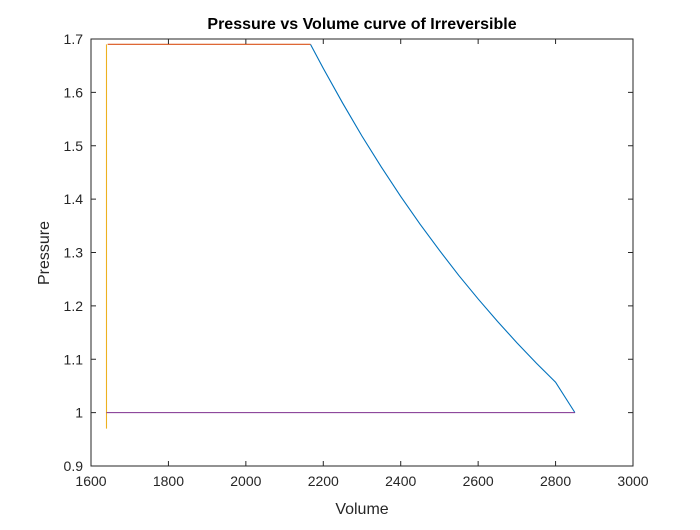 This screenshot has height=530, width=700. What do you see at coordinates (74, 359) in the screenshot?
I see `y-tick-label: 1.1` at bounding box center [74, 359].